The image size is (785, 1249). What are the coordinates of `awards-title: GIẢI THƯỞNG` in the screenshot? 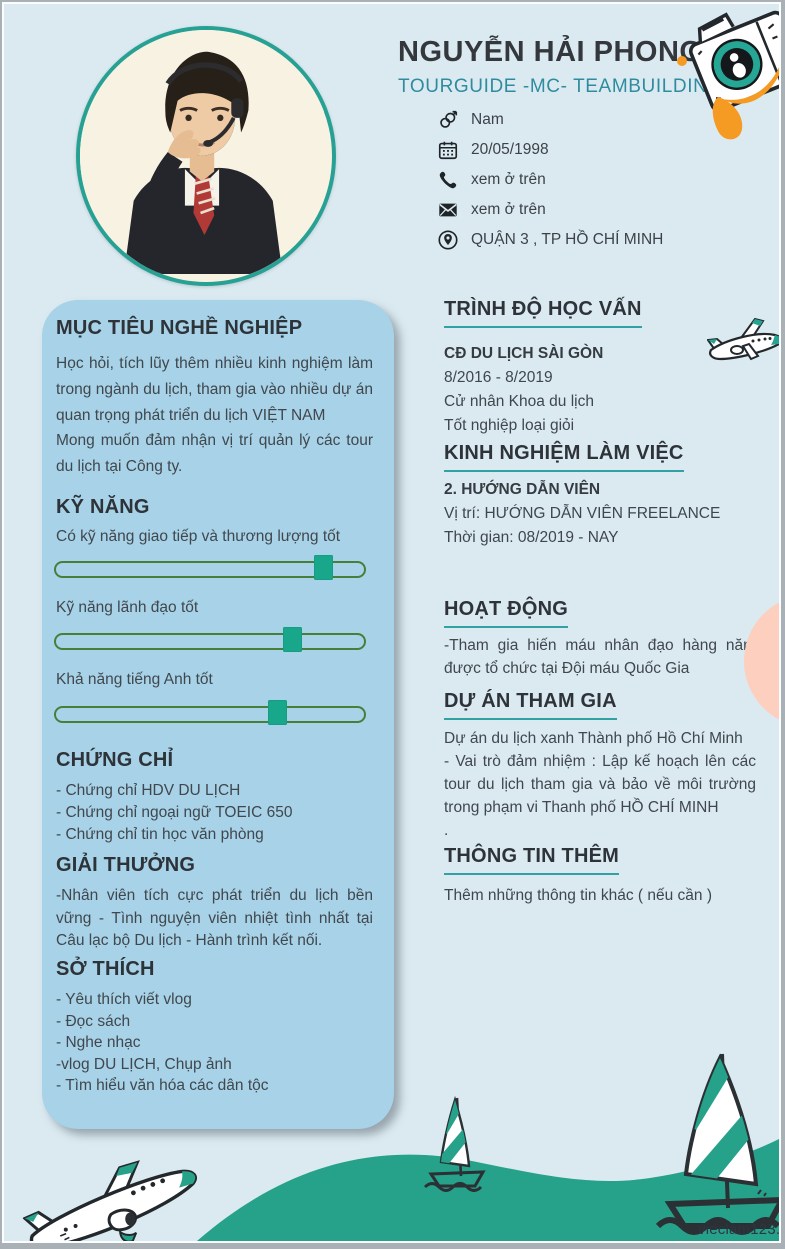 It's located at (126, 865).